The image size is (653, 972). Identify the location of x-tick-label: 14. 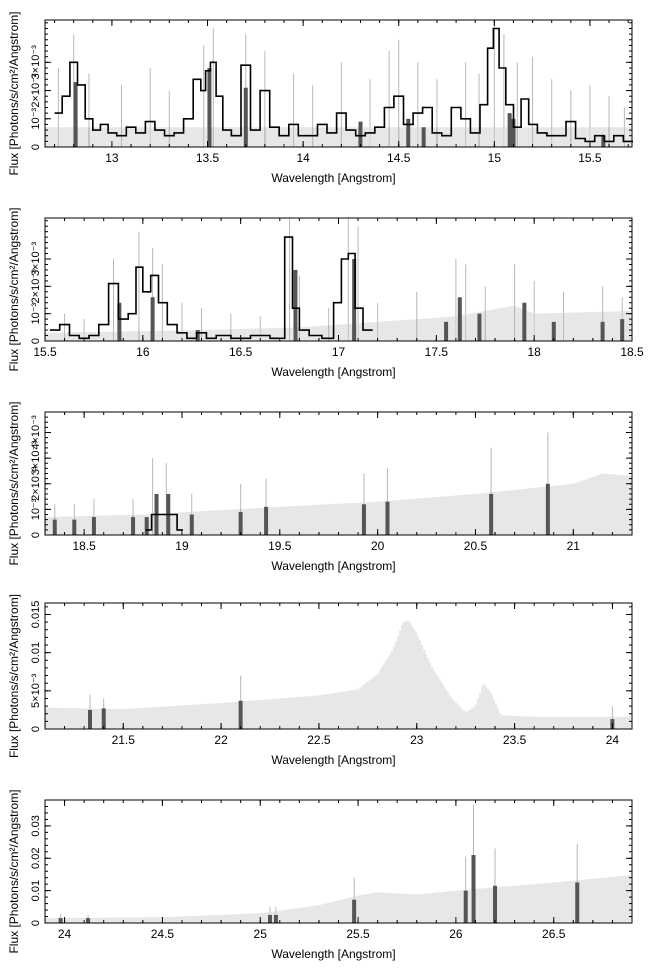
(303, 158).